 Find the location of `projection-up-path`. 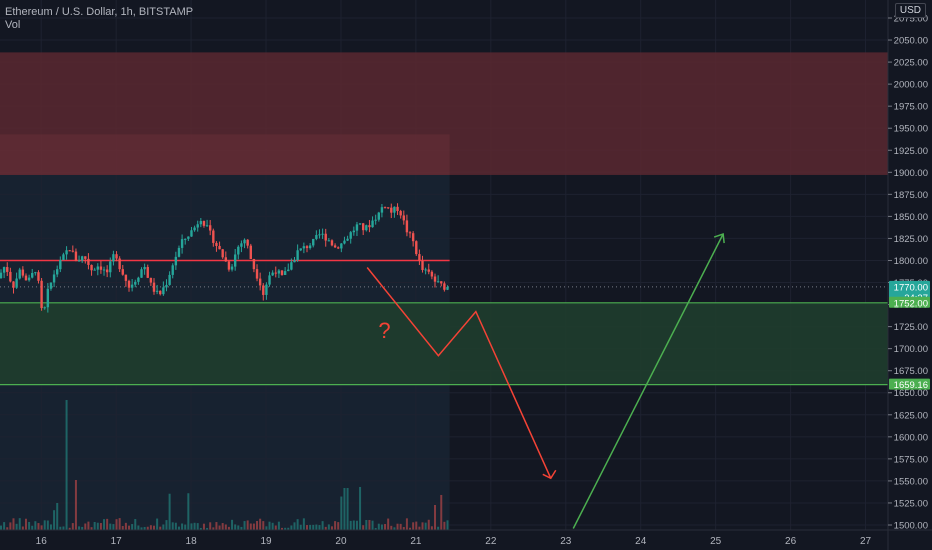

projection-up-path is located at coordinates (648, 381).